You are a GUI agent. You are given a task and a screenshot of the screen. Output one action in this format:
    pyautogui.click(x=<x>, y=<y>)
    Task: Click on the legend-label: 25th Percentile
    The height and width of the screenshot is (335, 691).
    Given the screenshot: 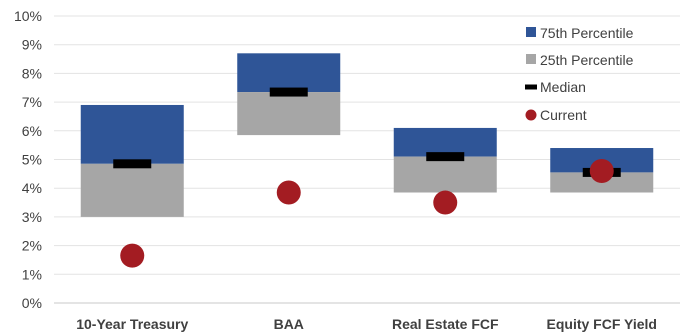 What is the action you would take?
    pyautogui.click(x=587, y=60)
    